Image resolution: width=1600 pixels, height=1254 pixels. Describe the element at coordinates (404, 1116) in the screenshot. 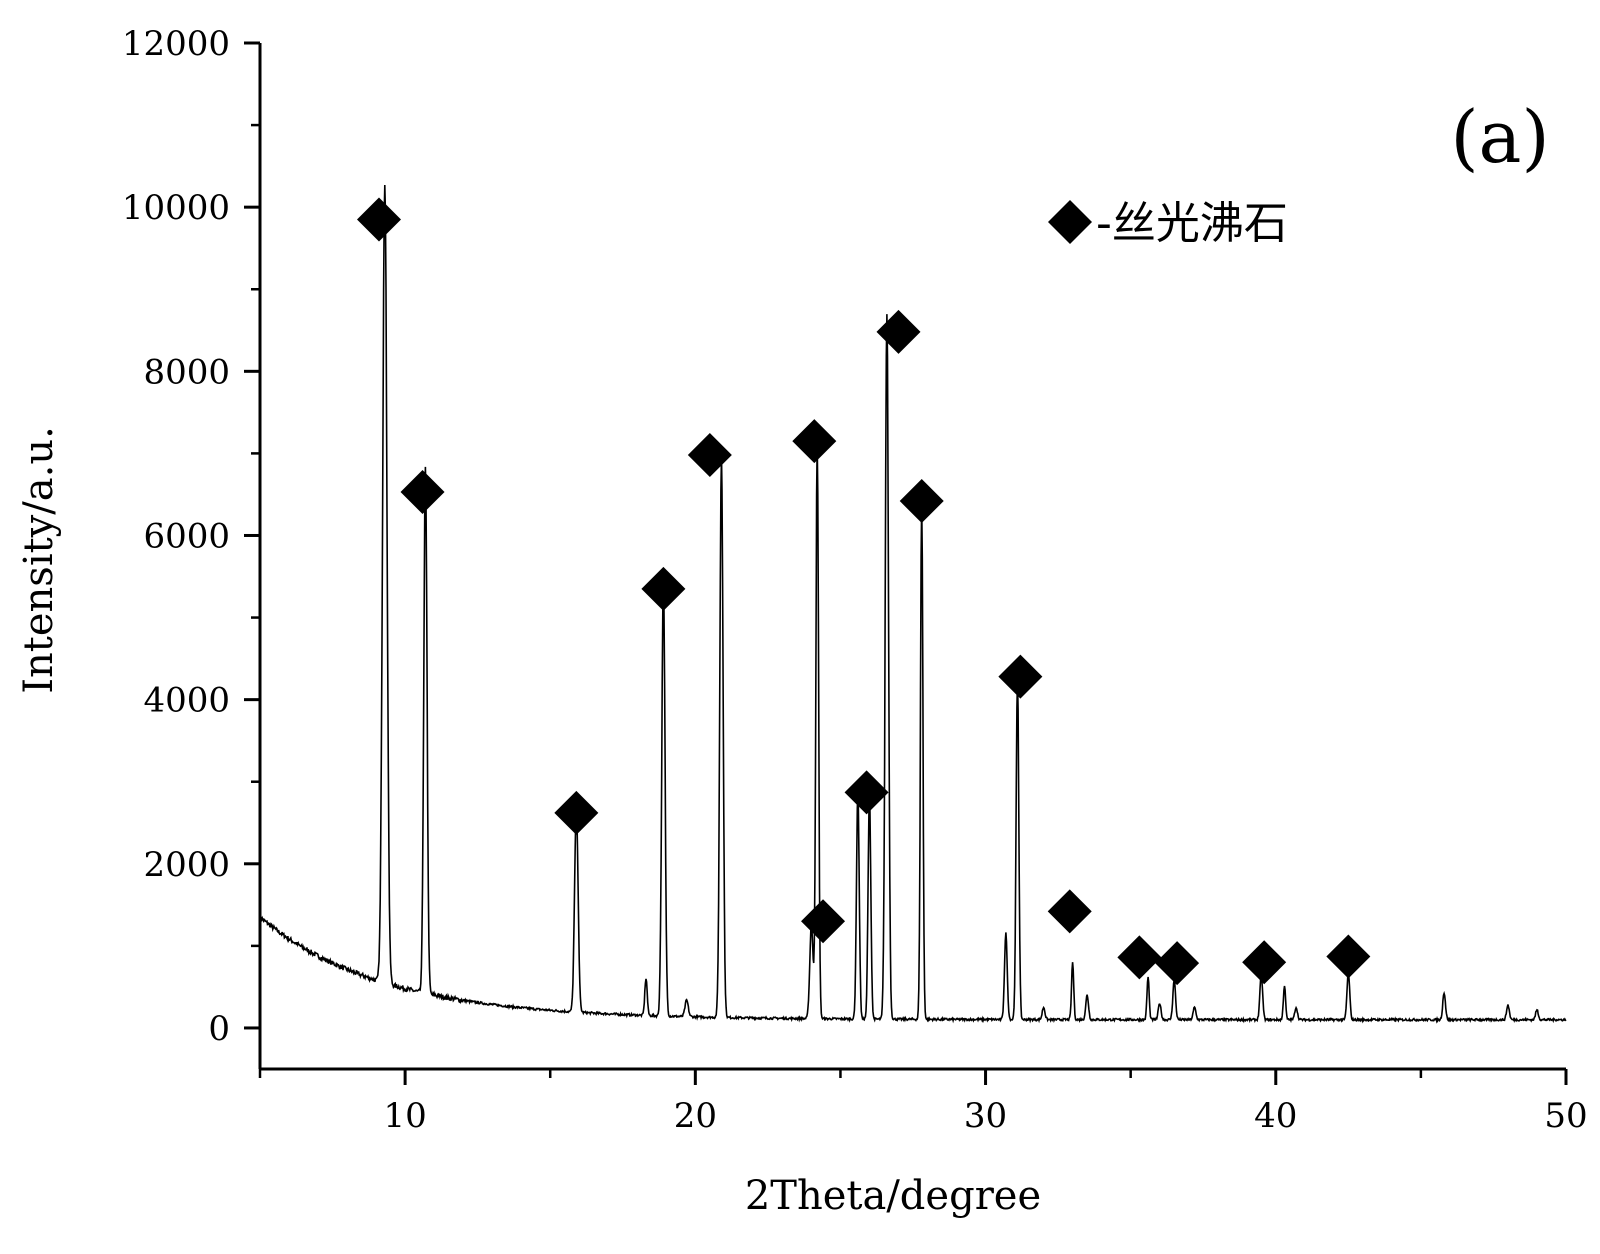

I see `x-tick-label: 10` at that location.